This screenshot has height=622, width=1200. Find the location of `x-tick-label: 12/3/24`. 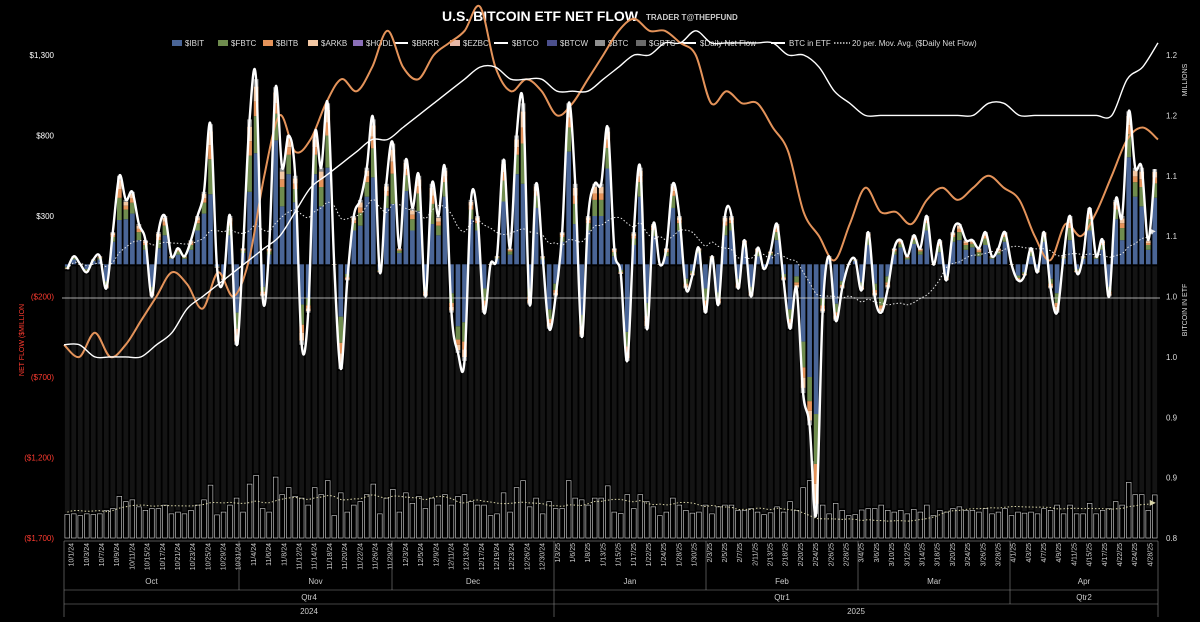

x-tick-label: 12/3/24 is located at coordinates (406, 554).